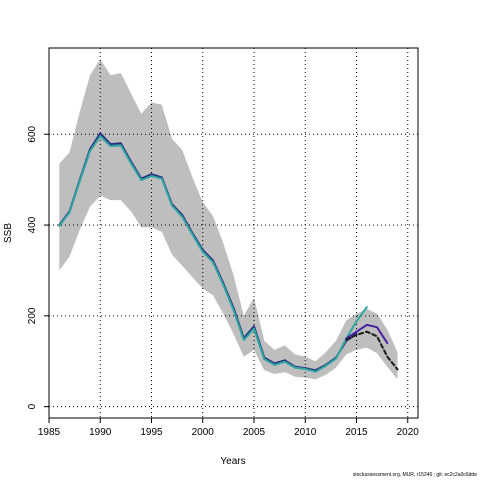  Describe the element at coordinates (100, 432) in the screenshot. I see `x-tick-label: 1990` at that location.